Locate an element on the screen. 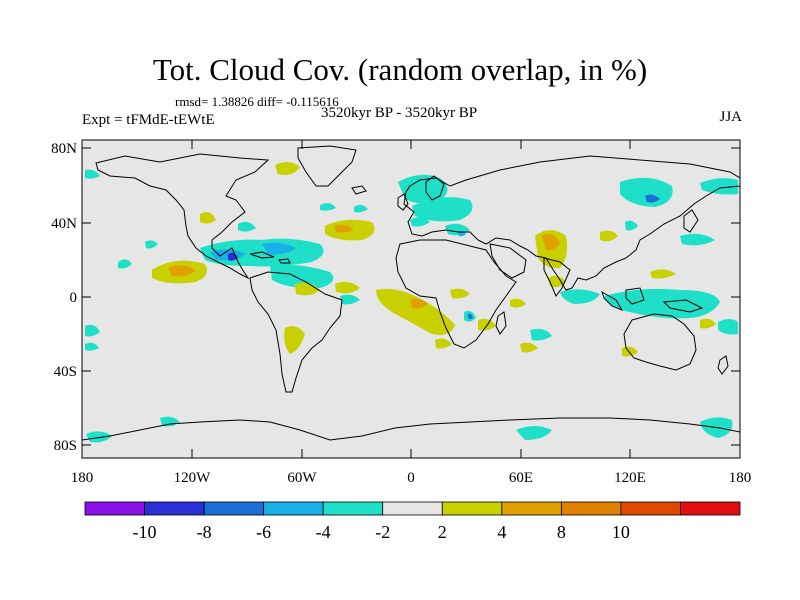 Image resolution: width=800 pixels, height=600 pixels. season-label: JJA is located at coordinates (730, 117).